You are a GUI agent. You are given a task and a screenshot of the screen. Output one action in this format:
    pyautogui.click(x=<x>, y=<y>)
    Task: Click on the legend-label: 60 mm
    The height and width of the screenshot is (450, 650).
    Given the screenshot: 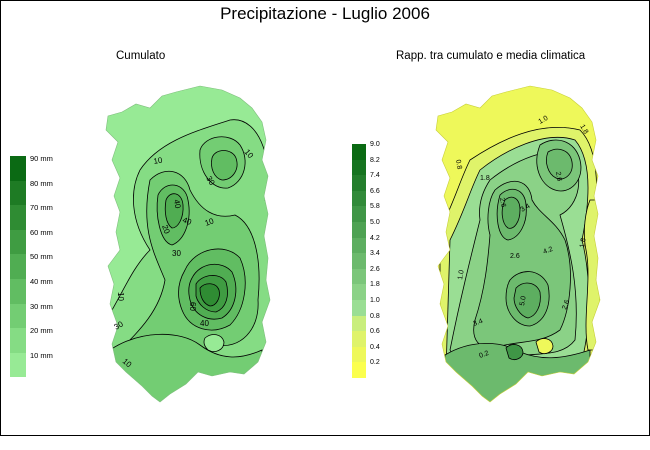 What is the action you would take?
    pyautogui.click(x=41, y=232)
    